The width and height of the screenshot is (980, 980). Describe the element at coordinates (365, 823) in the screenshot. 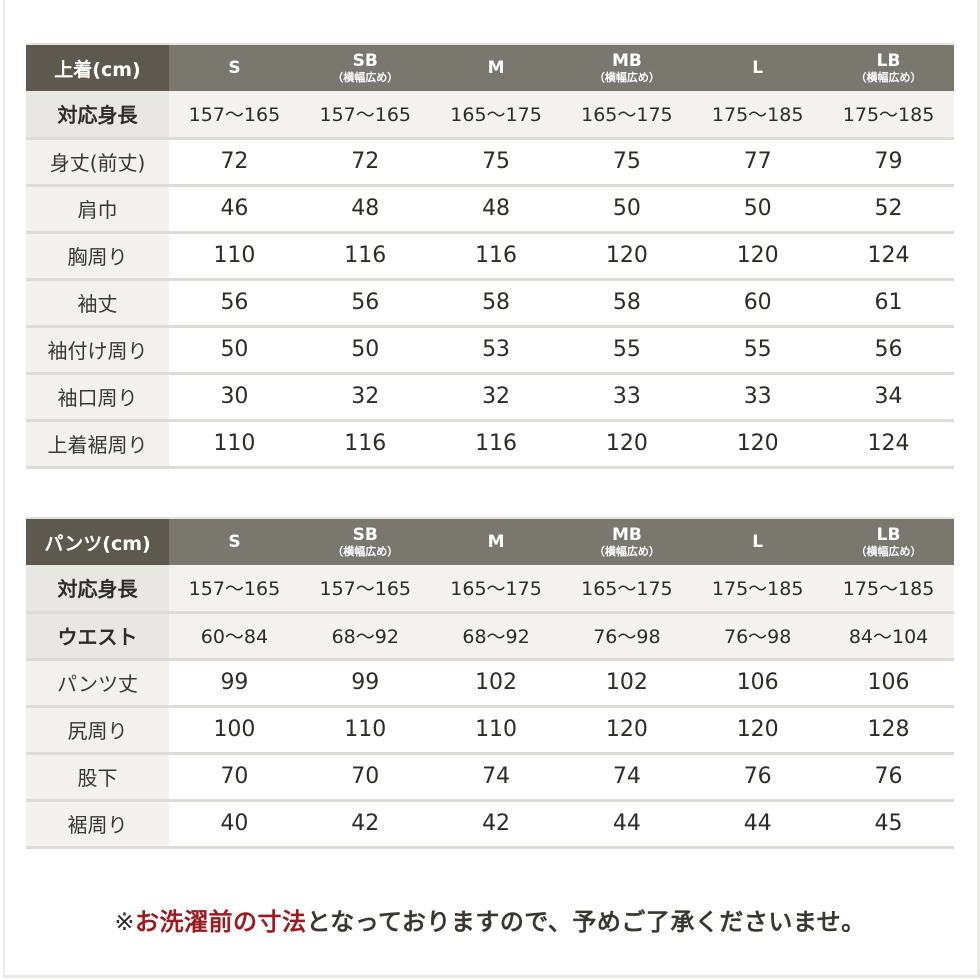

I see `measurement-cell: 42` at that location.